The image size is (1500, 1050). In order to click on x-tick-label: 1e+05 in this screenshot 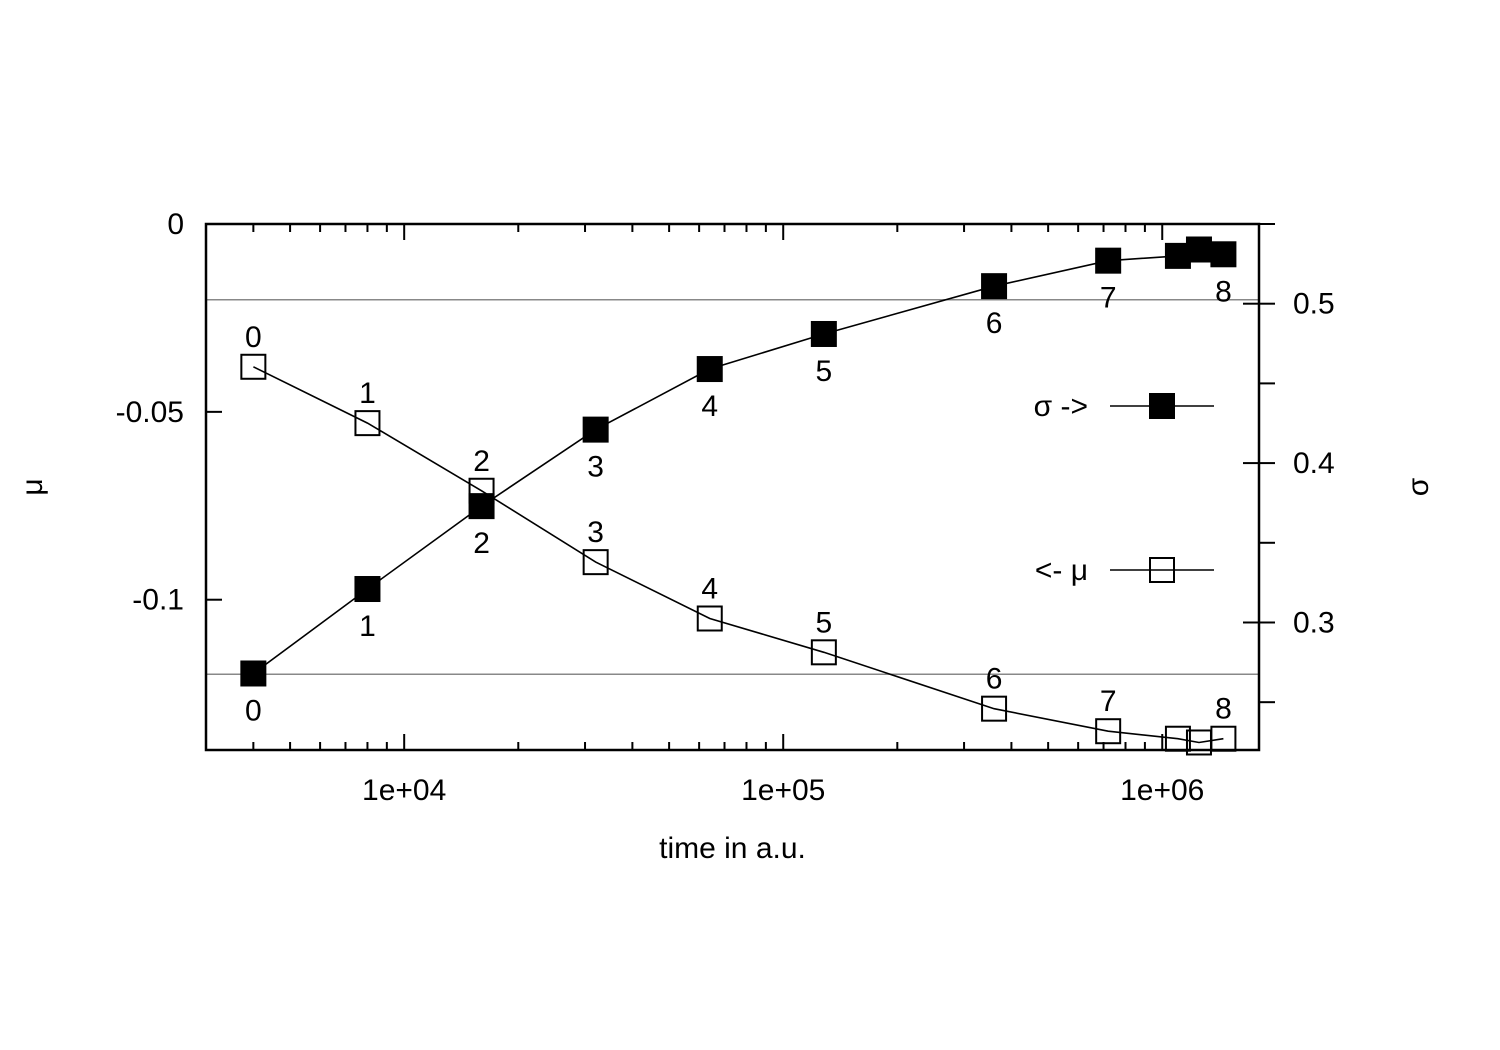, I will do `click(783, 790)`.